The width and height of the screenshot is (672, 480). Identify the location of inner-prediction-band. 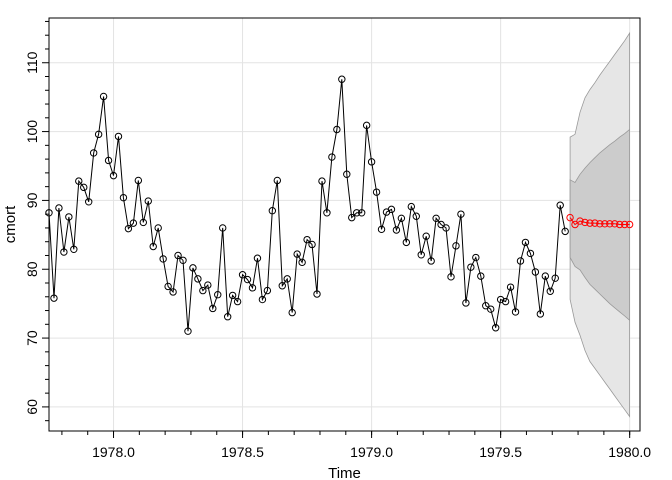
(599, 225).